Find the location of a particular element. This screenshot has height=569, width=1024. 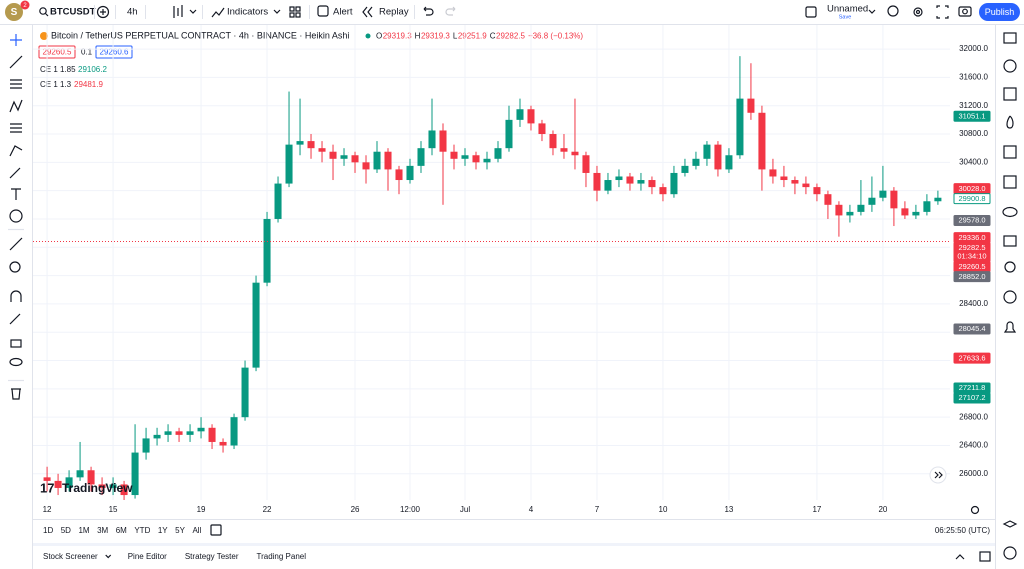

text-tool is located at coordinates (16, 194).